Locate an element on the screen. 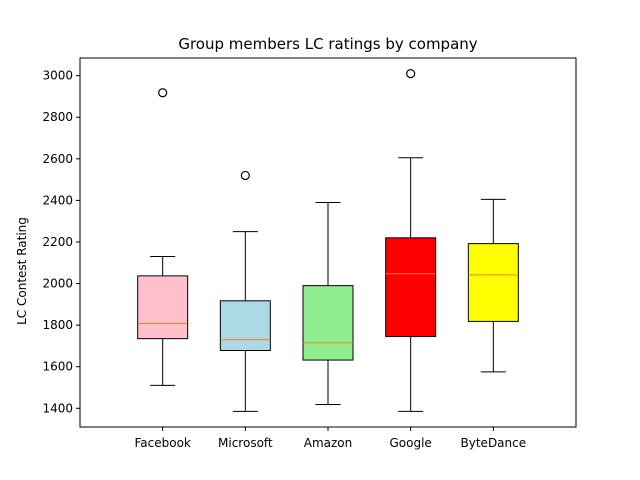 The height and width of the screenshot is (480, 640). y-tick-label: 2600 is located at coordinates (57, 159).